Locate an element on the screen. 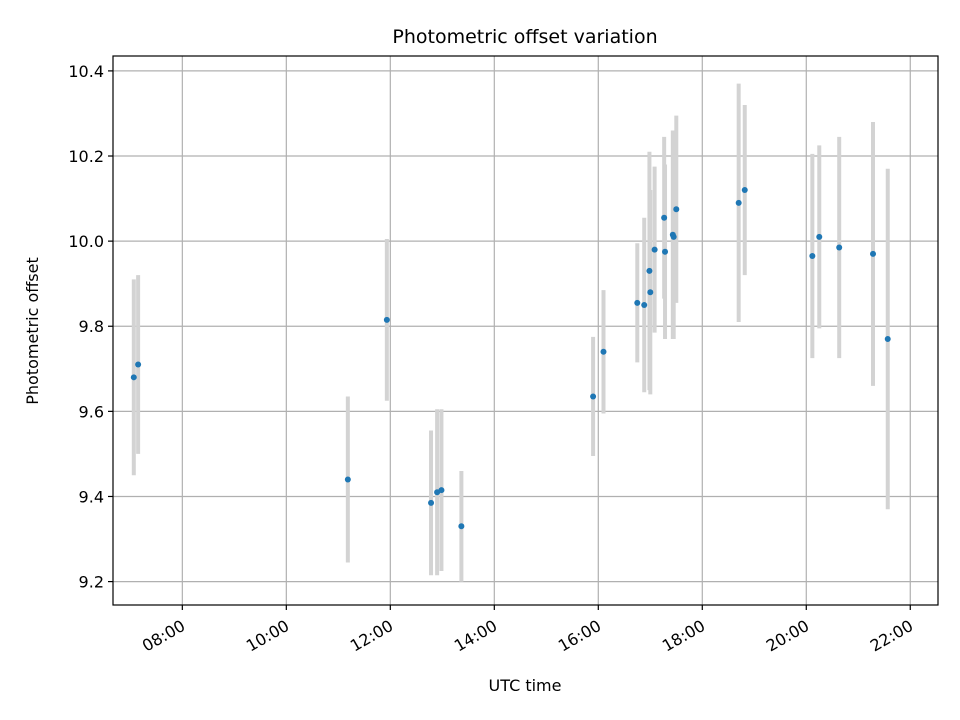 The width and height of the screenshot is (960, 720). y-axis-label: Photometric offset is located at coordinates (32, 331).